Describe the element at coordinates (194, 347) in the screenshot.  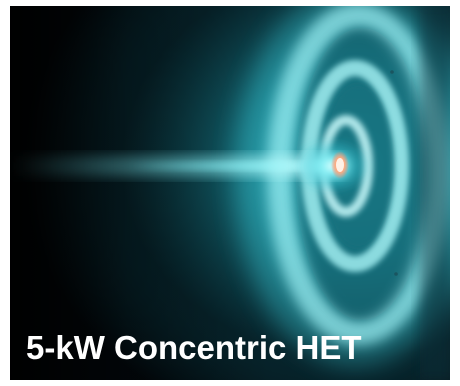
I see `image-caption: 5-kW Concentric HET` at that location.